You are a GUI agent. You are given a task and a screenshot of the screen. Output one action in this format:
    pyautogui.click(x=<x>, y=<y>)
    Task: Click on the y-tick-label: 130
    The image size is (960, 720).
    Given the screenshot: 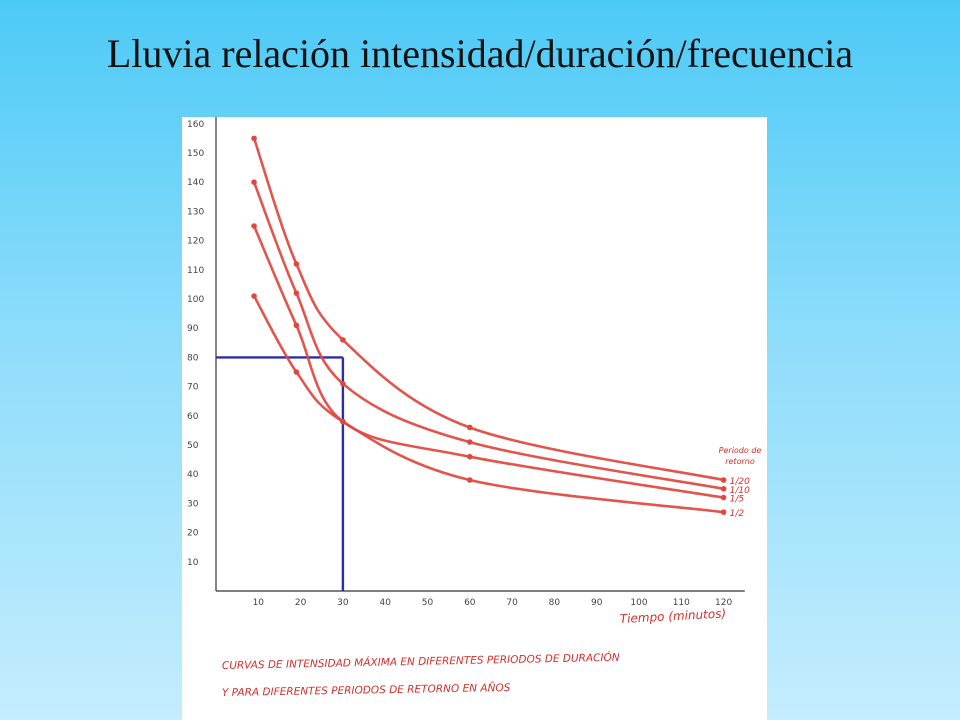 What is the action you would take?
    pyautogui.click(x=195, y=212)
    